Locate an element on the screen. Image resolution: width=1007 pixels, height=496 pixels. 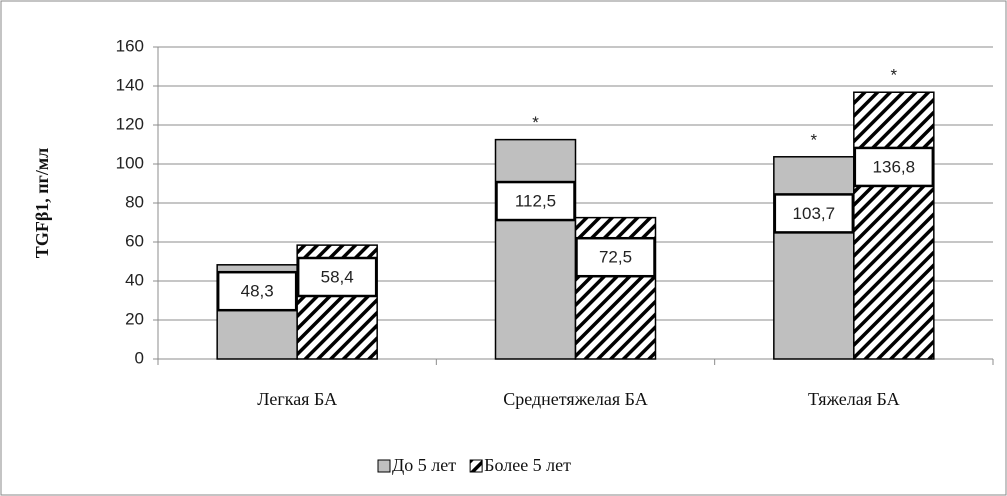
value-label: 48,3 is located at coordinates (257, 291).